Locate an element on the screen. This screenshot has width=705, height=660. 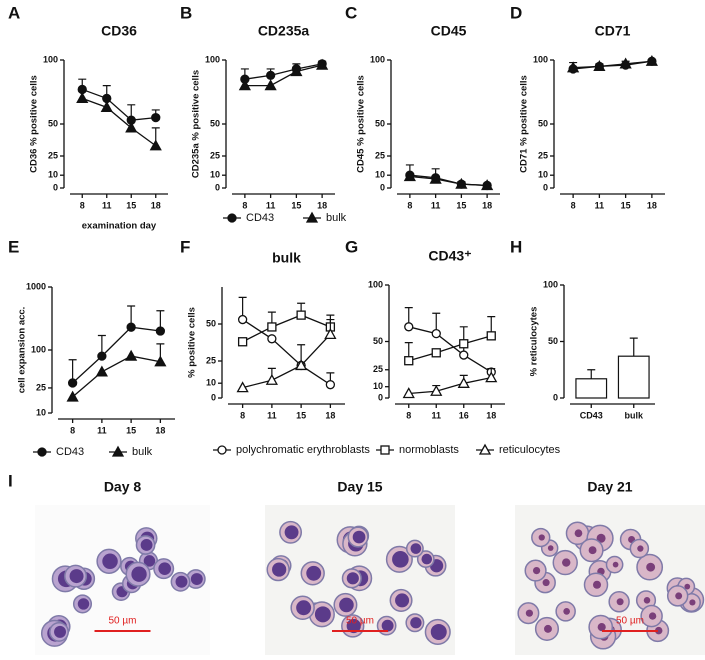
chart-title: bulk is located at coordinates (286, 258).